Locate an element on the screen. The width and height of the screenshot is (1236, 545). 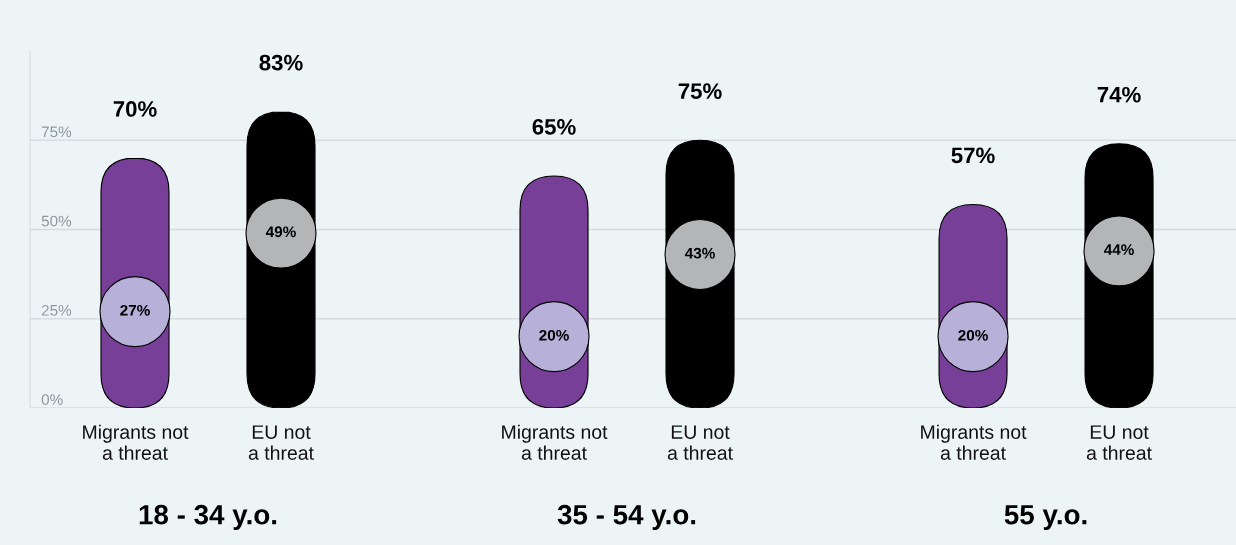
data-label: 75% is located at coordinates (700, 91).